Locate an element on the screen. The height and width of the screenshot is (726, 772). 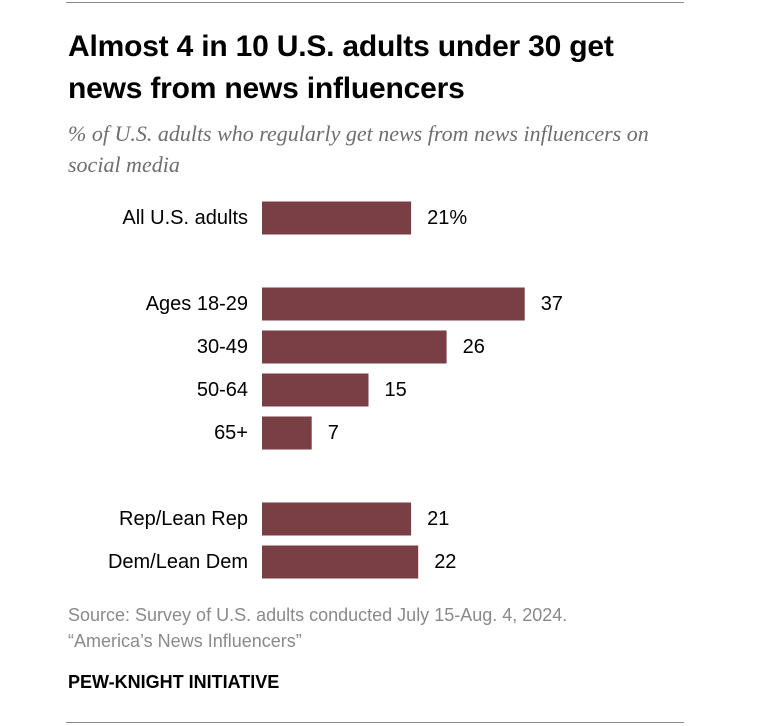
category-label: 50-64 is located at coordinates (222, 390).